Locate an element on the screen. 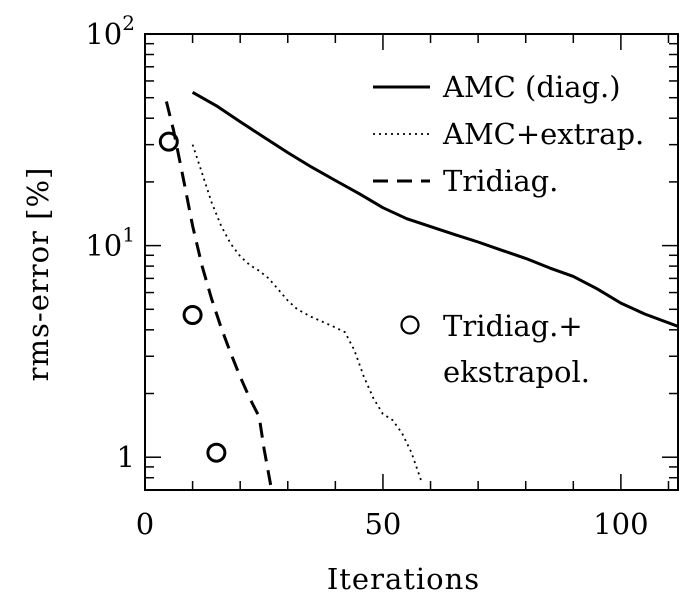 The width and height of the screenshot is (694, 604). x-tick-label: 0 is located at coordinates (145, 524).